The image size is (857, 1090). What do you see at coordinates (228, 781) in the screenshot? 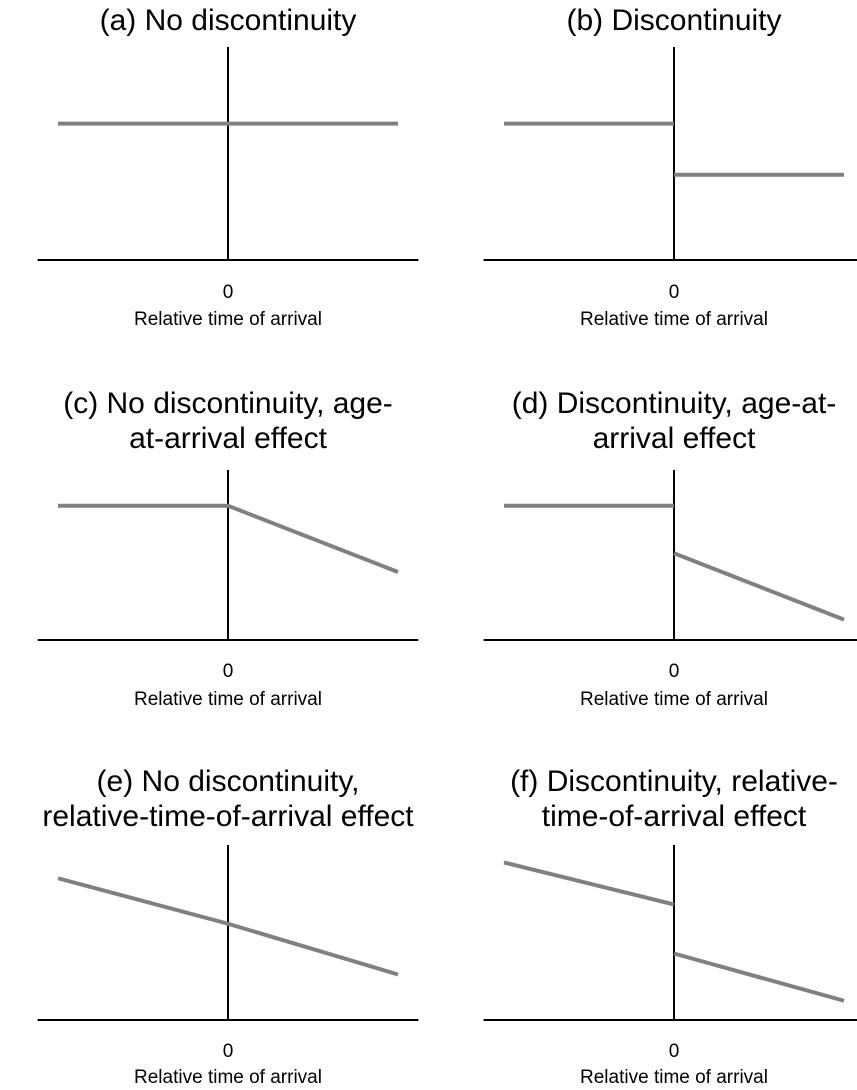
I see `chart-title: (e) No discontinuity,` at bounding box center [228, 781].